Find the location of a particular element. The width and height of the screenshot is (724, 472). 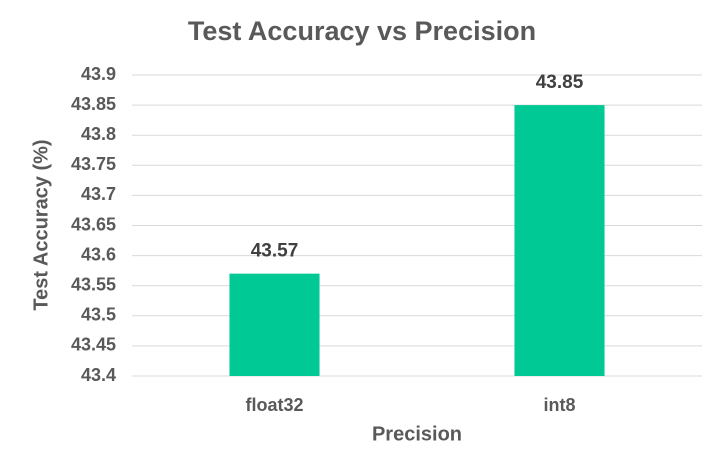

y-tick-label: 43.4 is located at coordinates (98, 375).